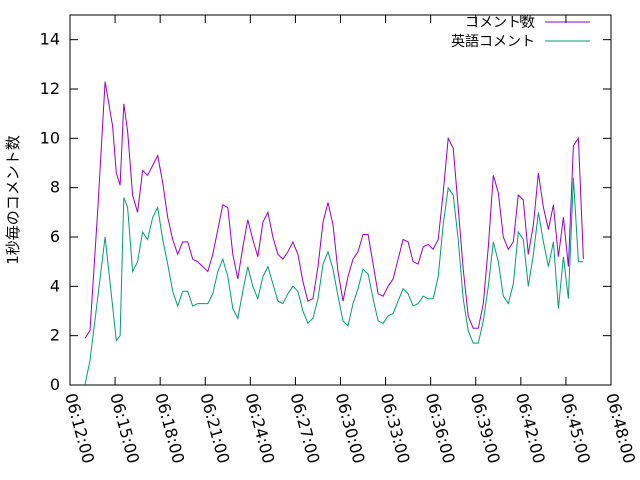 The height and width of the screenshot is (480, 640). Describe the element at coordinates (55, 236) in the screenshot. I see `y-tick-label: 6` at that location.